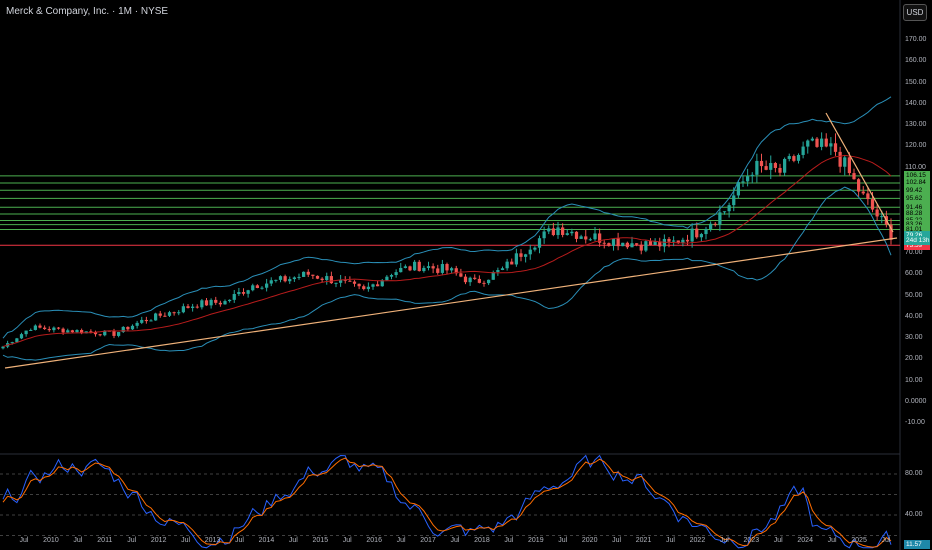 The height and width of the screenshot is (550, 932). What do you see at coordinates (914, 338) in the screenshot?
I see `price-axis-tick: 30.00` at bounding box center [914, 338].